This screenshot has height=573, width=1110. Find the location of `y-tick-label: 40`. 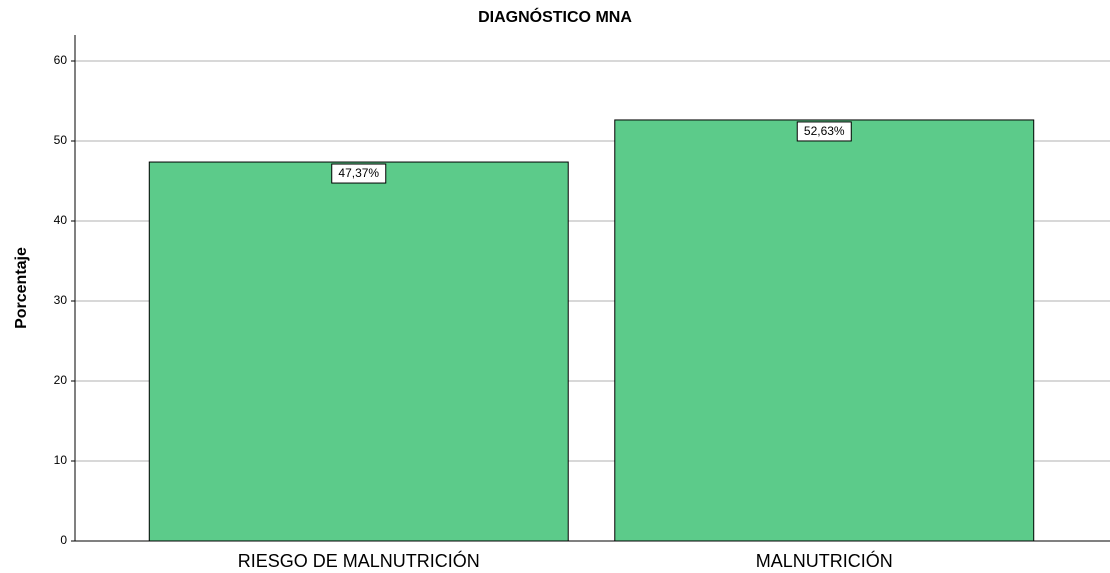

y-tick-label: 40 is located at coordinates (61, 220).